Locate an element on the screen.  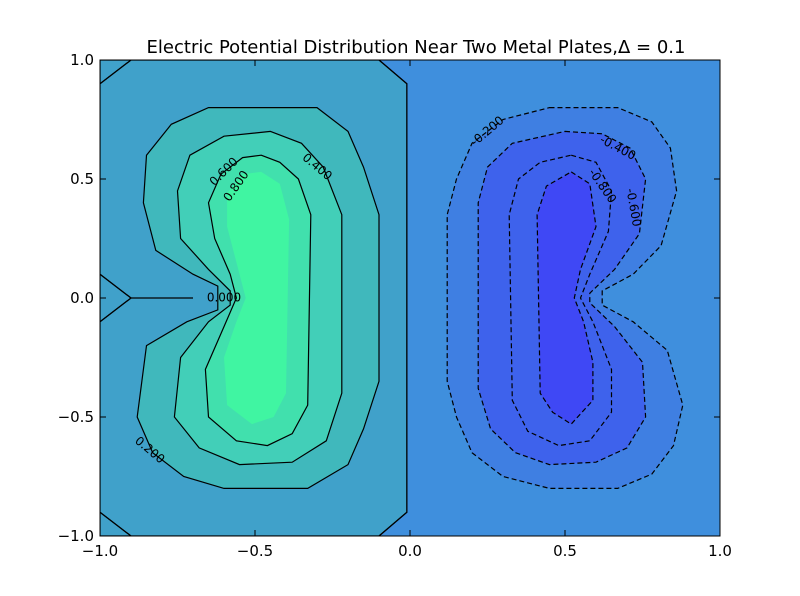
contour-line-neg0.4-11 is located at coordinates (562, 298).